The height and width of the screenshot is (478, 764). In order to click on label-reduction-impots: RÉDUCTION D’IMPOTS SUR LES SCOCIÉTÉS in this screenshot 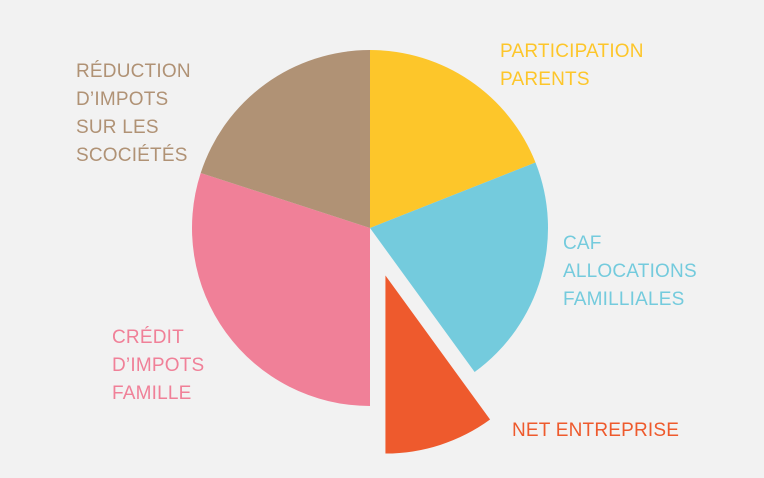, I will do `click(133, 113)`.